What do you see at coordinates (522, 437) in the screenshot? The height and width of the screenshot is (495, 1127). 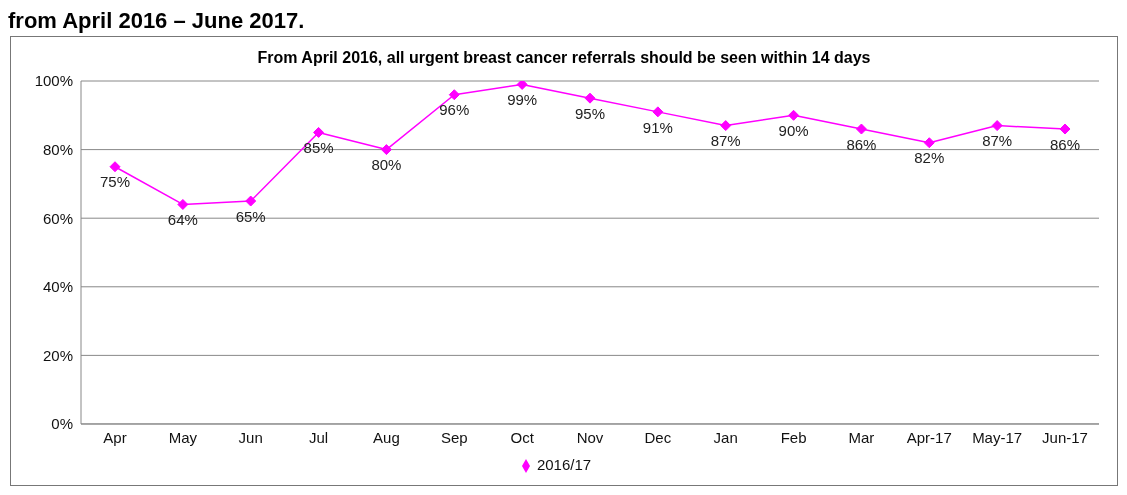 I see `x-tick-label: Oct` at bounding box center [522, 437].